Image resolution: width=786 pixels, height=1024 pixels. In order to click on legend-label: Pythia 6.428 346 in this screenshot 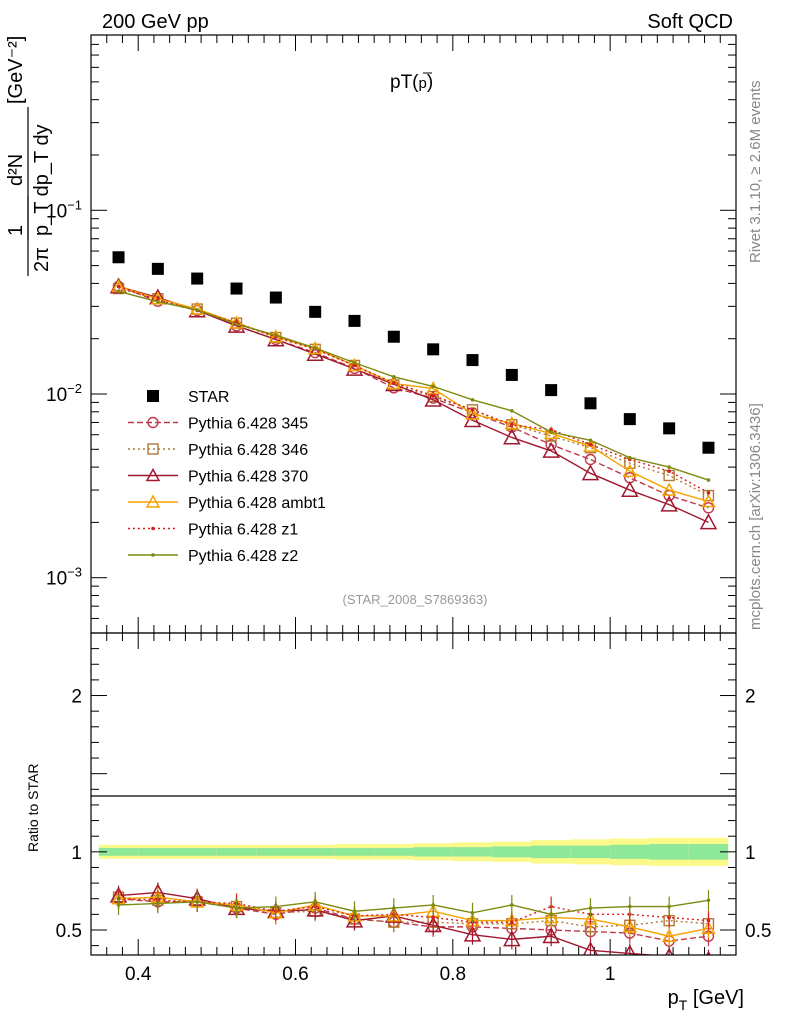, I will do `click(248, 450)`.